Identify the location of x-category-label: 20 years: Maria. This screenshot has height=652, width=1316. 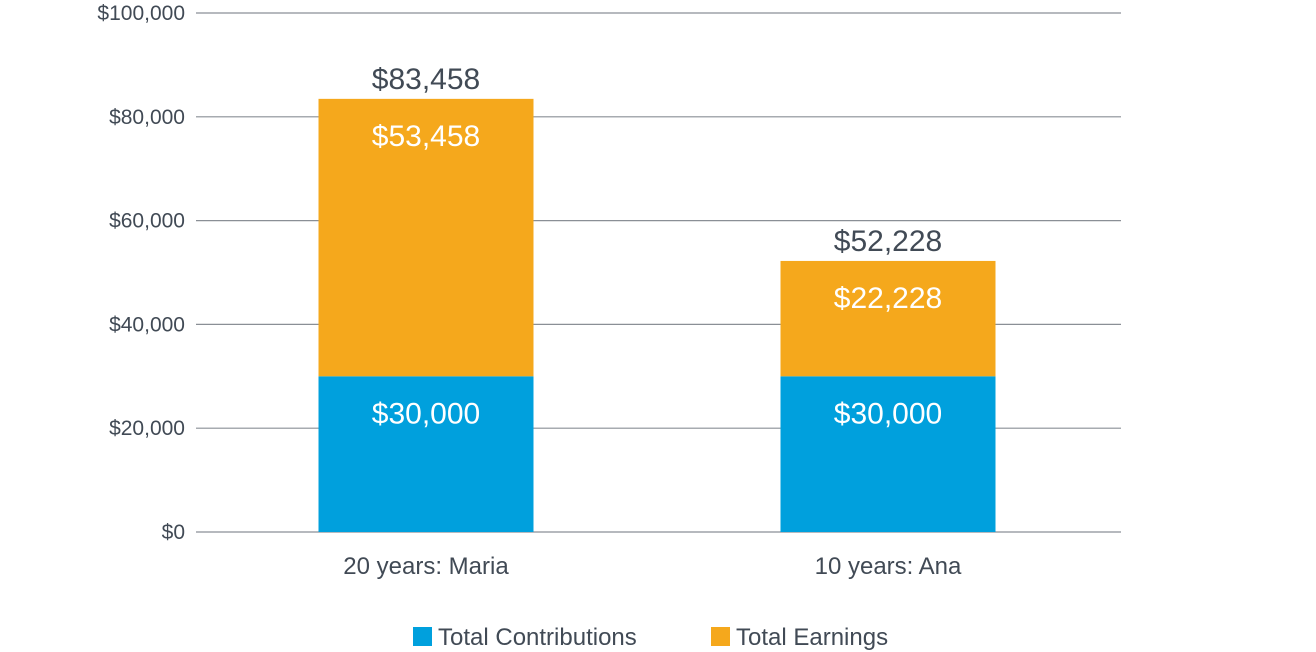
(426, 566).